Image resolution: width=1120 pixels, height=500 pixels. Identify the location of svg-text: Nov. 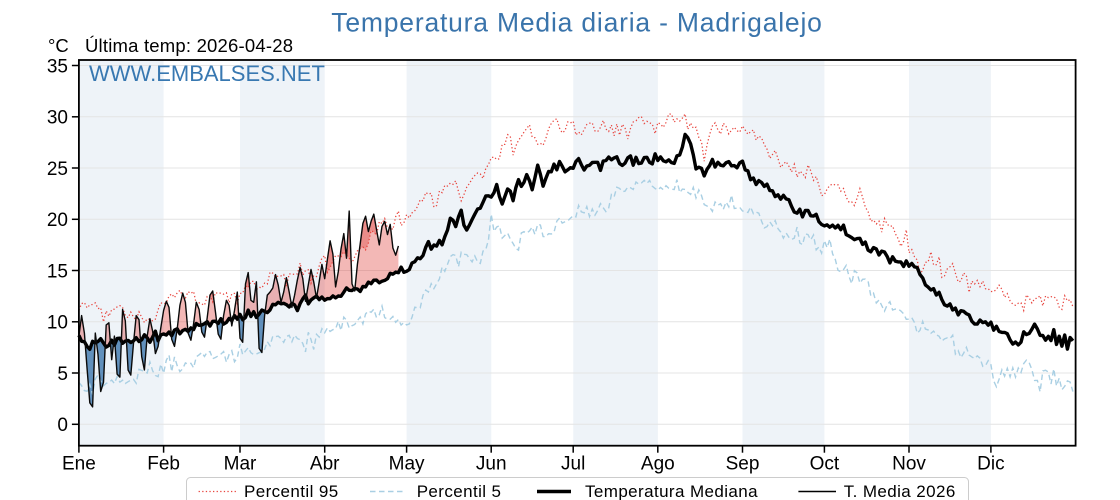
(909, 464).